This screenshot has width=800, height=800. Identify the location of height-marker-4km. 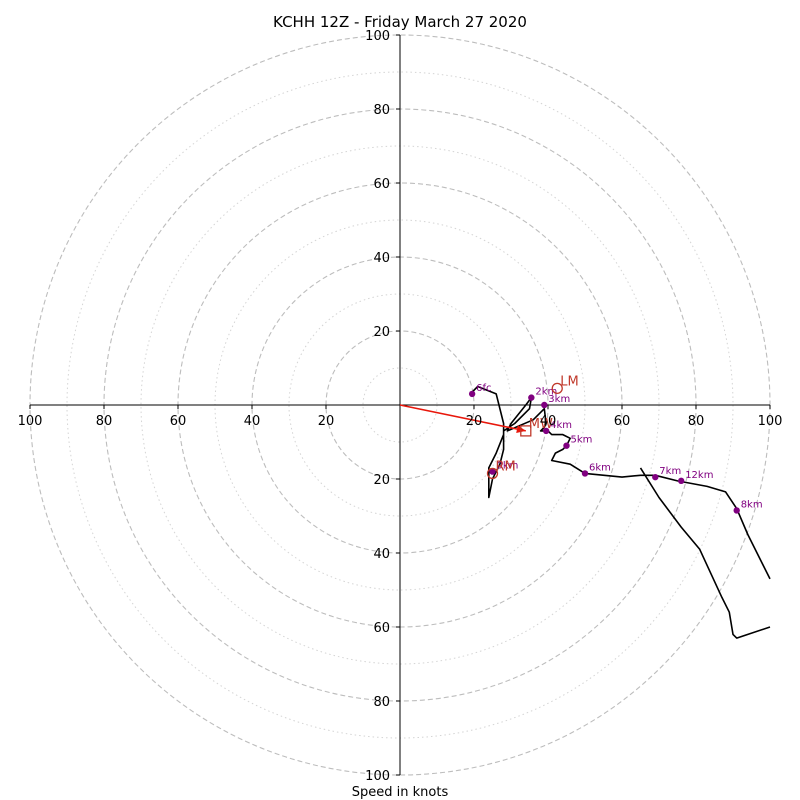
(546, 431).